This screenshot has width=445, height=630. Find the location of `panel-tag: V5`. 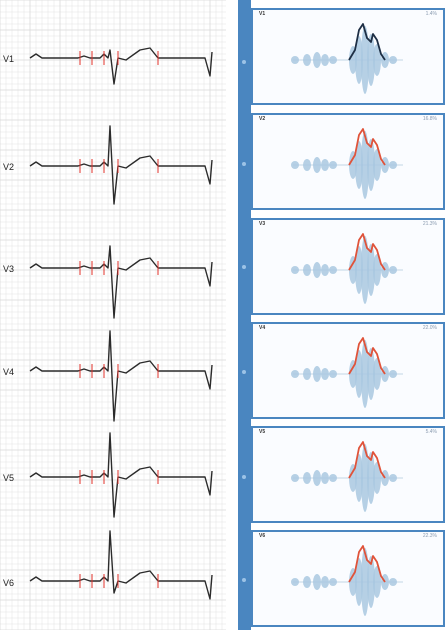

panel-tag: V5 is located at coordinates (262, 432).